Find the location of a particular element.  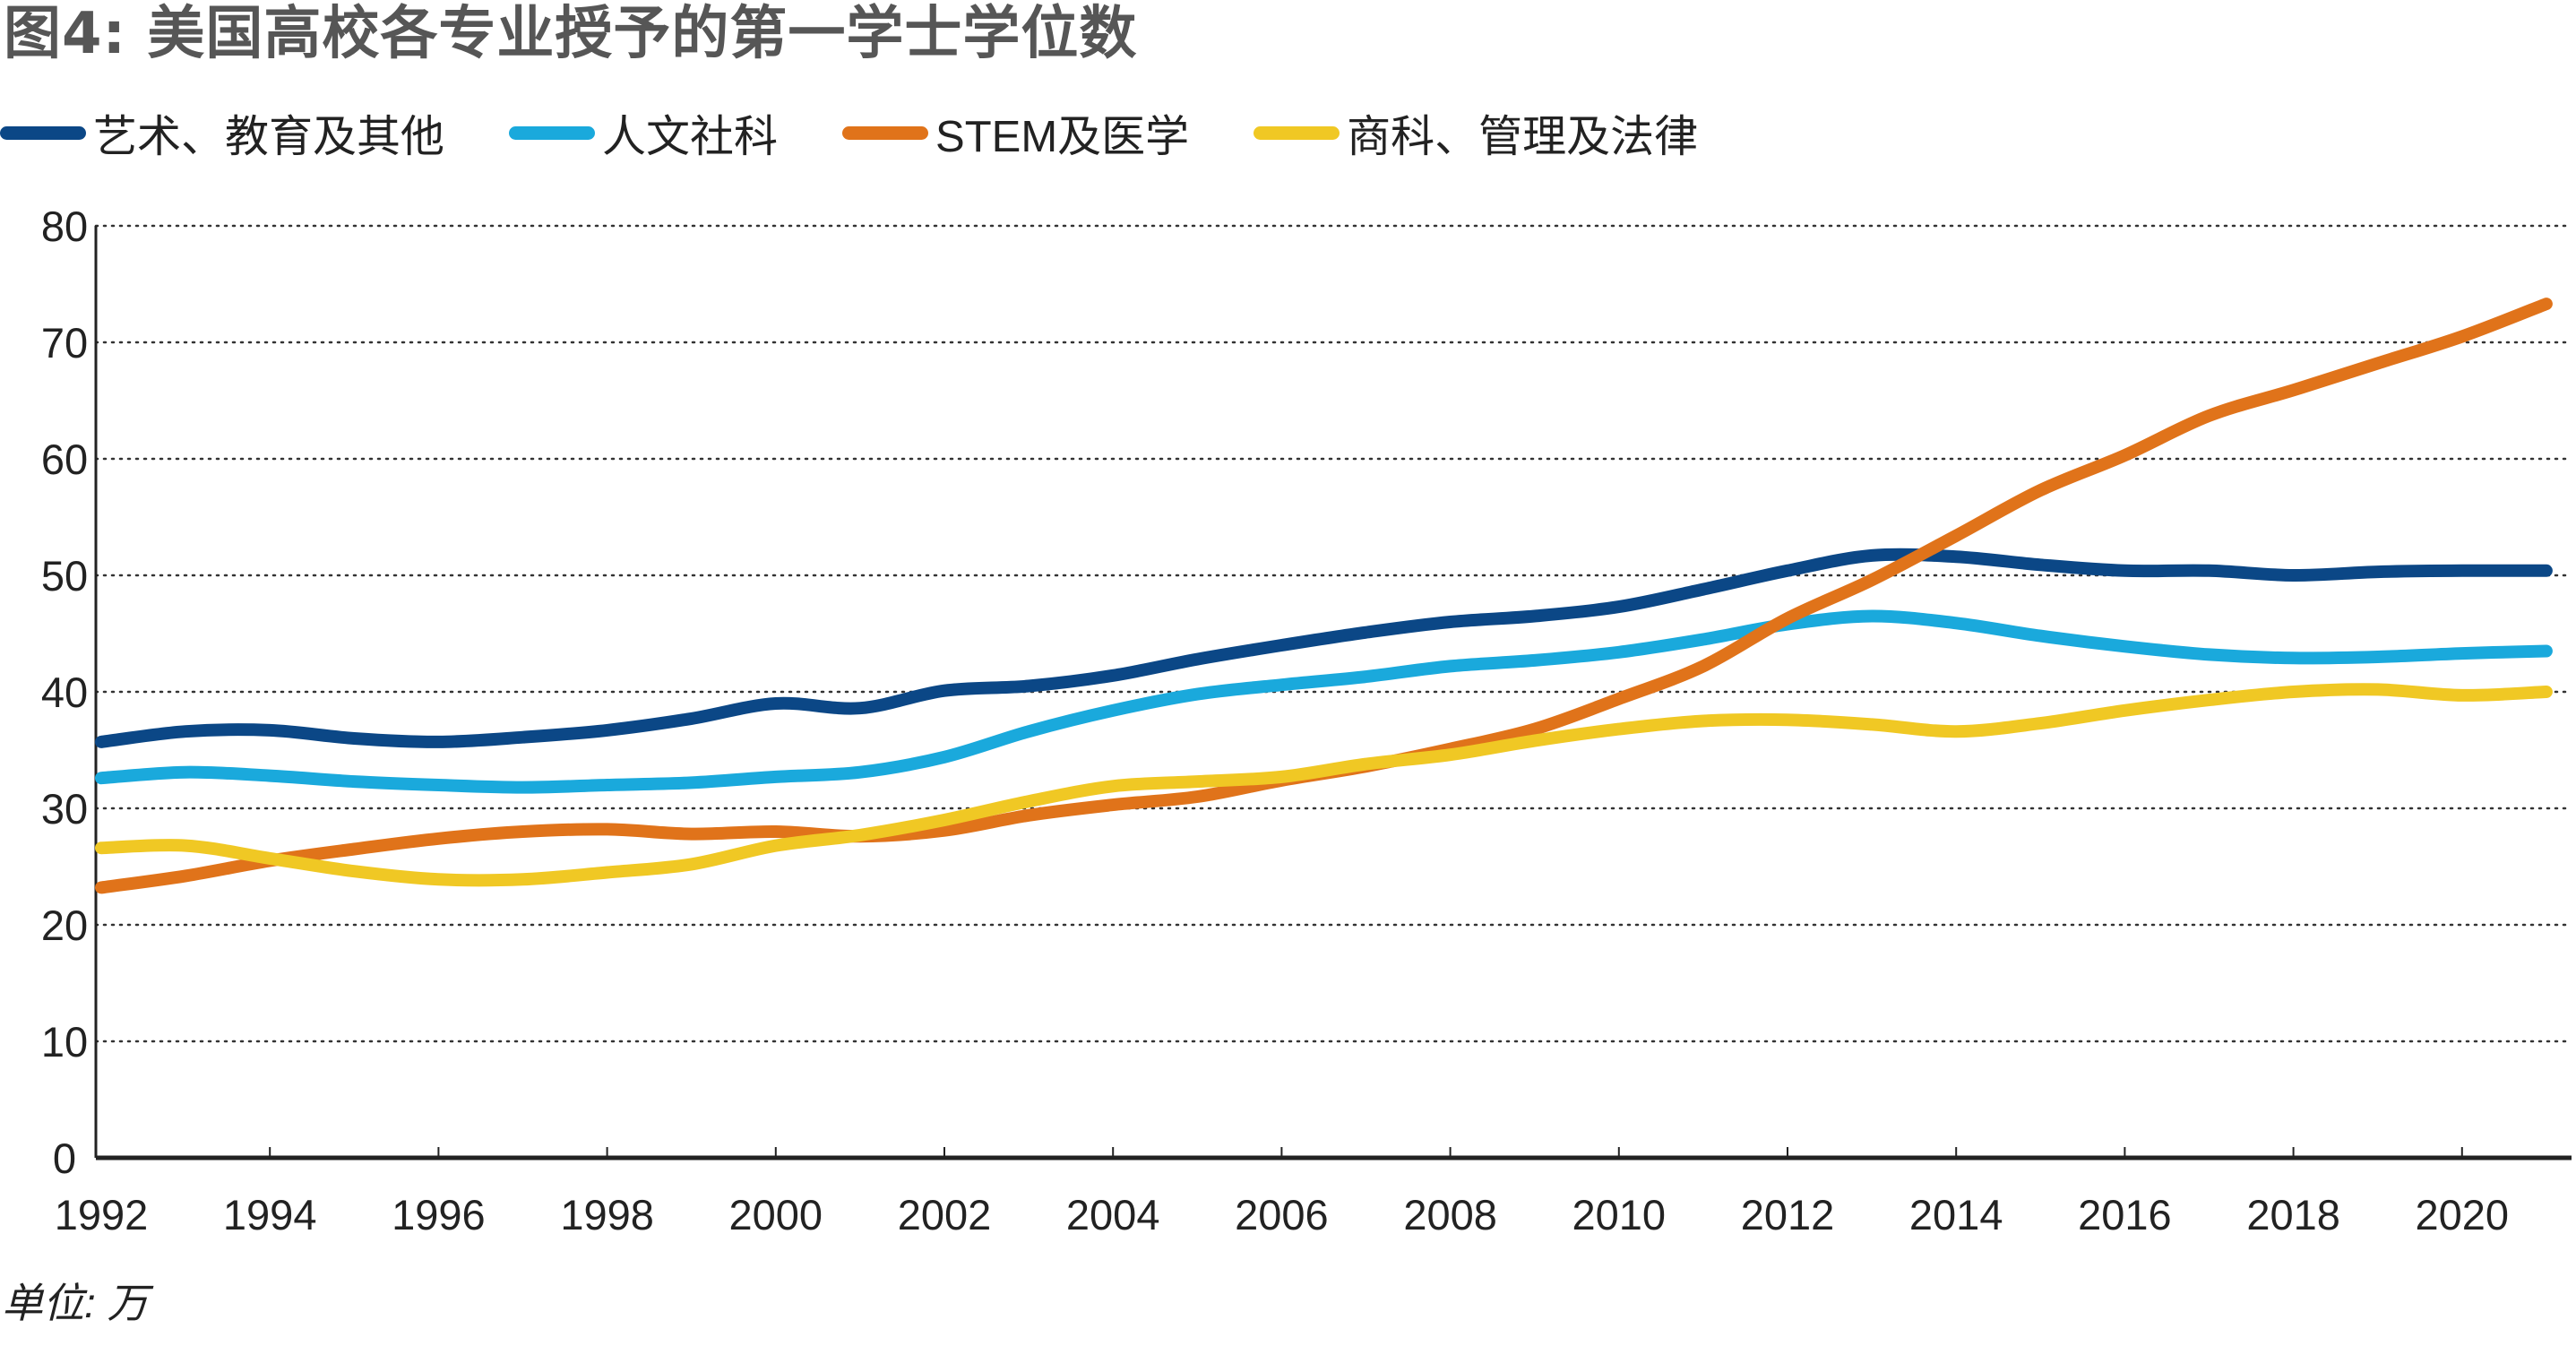

y-tick-label: 70 is located at coordinates (64, 343).